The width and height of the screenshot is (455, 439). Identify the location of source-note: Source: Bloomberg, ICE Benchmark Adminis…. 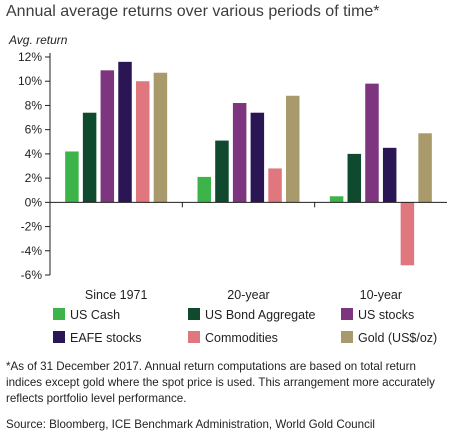
(191, 424).